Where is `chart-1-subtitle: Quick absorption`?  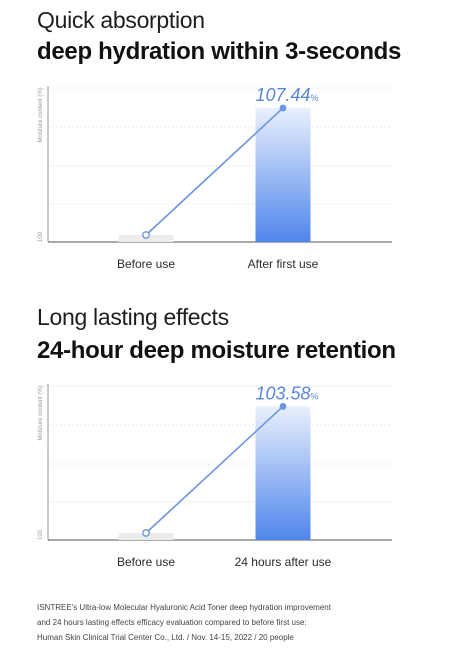
chart-1-subtitle: Quick absorption is located at coordinates (121, 20).